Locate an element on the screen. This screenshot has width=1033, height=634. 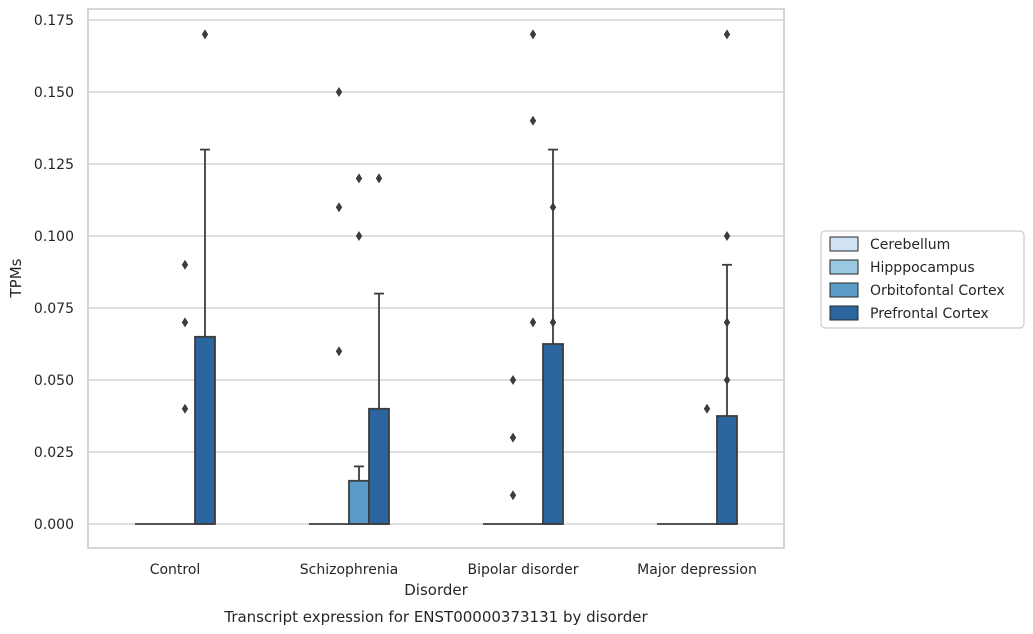
x-tick-label: Schizophrenia is located at coordinates (349, 570).